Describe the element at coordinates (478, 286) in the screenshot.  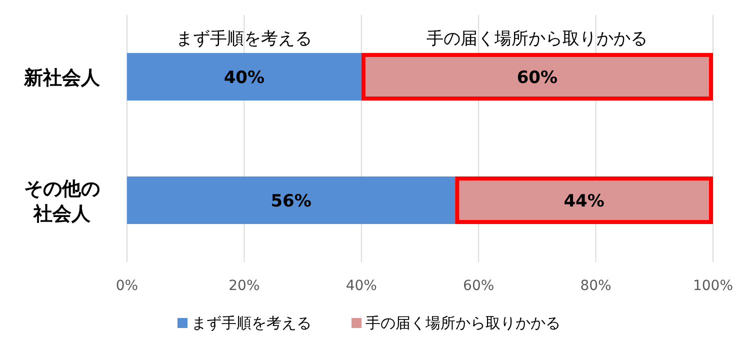
I see `x-tick-label: 60%` at that location.